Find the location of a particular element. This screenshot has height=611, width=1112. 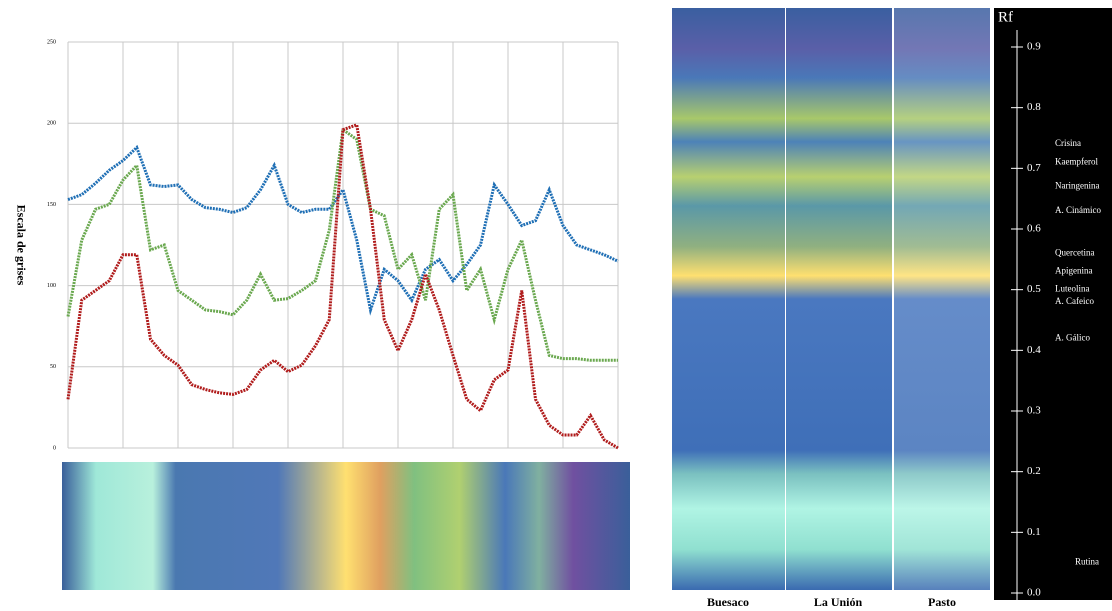

y-tick-label: 100 is located at coordinates (51, 286).